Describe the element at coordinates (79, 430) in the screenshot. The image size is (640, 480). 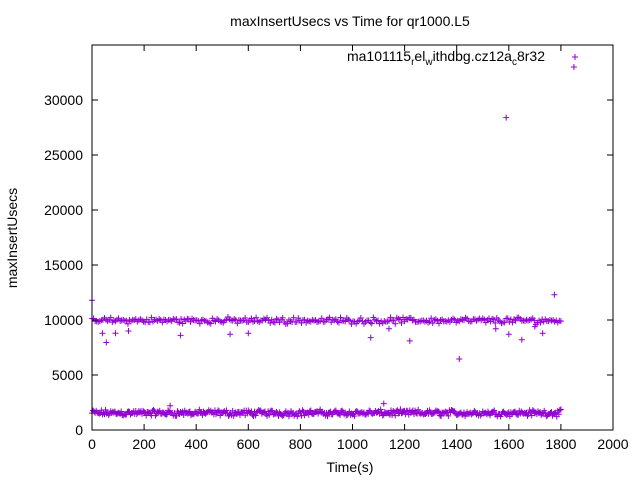
I see `y-tick-label: 0` at that location.